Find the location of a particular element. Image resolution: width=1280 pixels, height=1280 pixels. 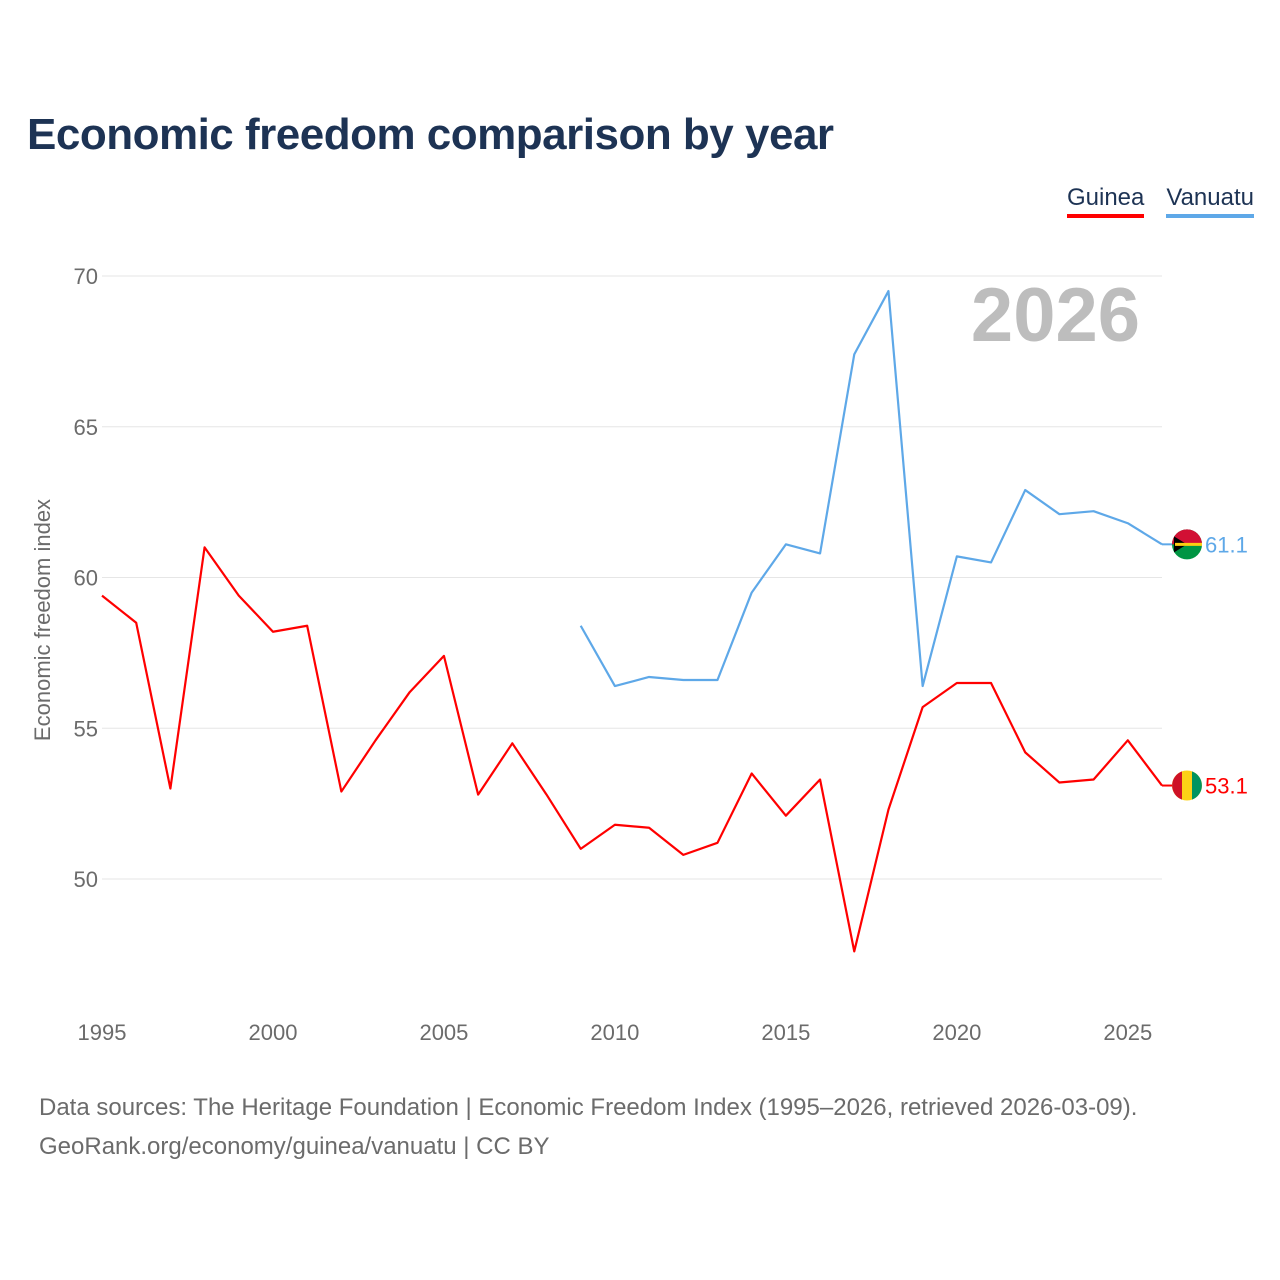

x-tick-label: 2015 is located at coordinates (785, 1032).